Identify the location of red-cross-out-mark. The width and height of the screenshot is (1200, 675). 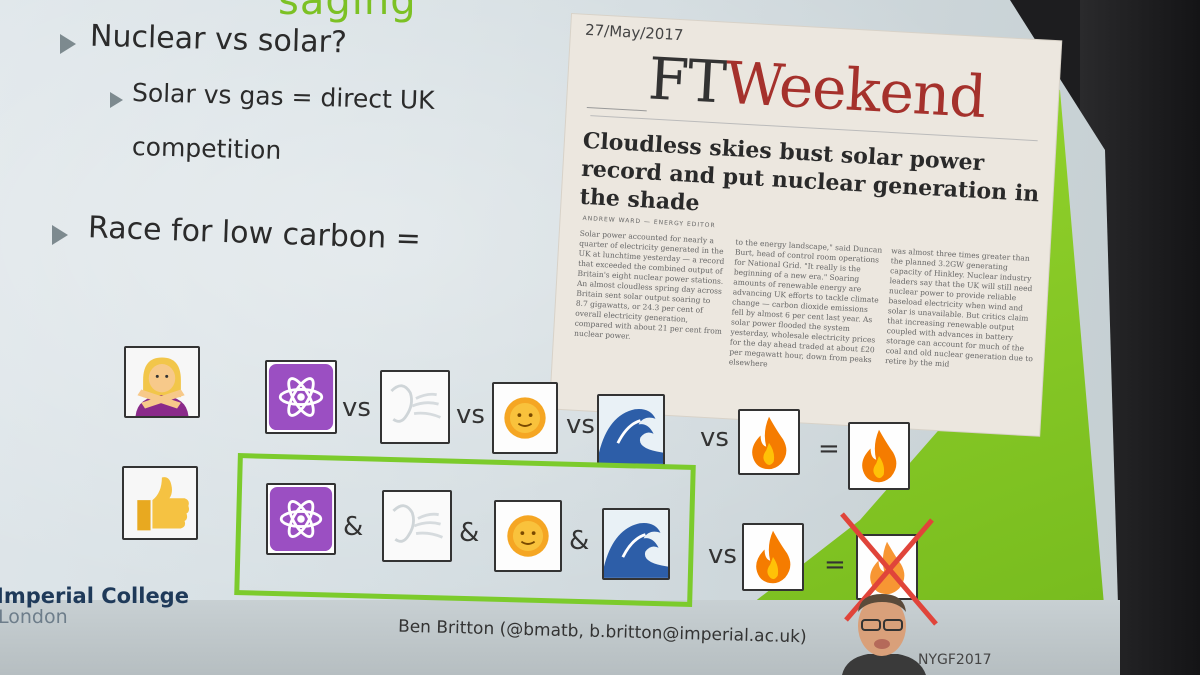
(889, 569).